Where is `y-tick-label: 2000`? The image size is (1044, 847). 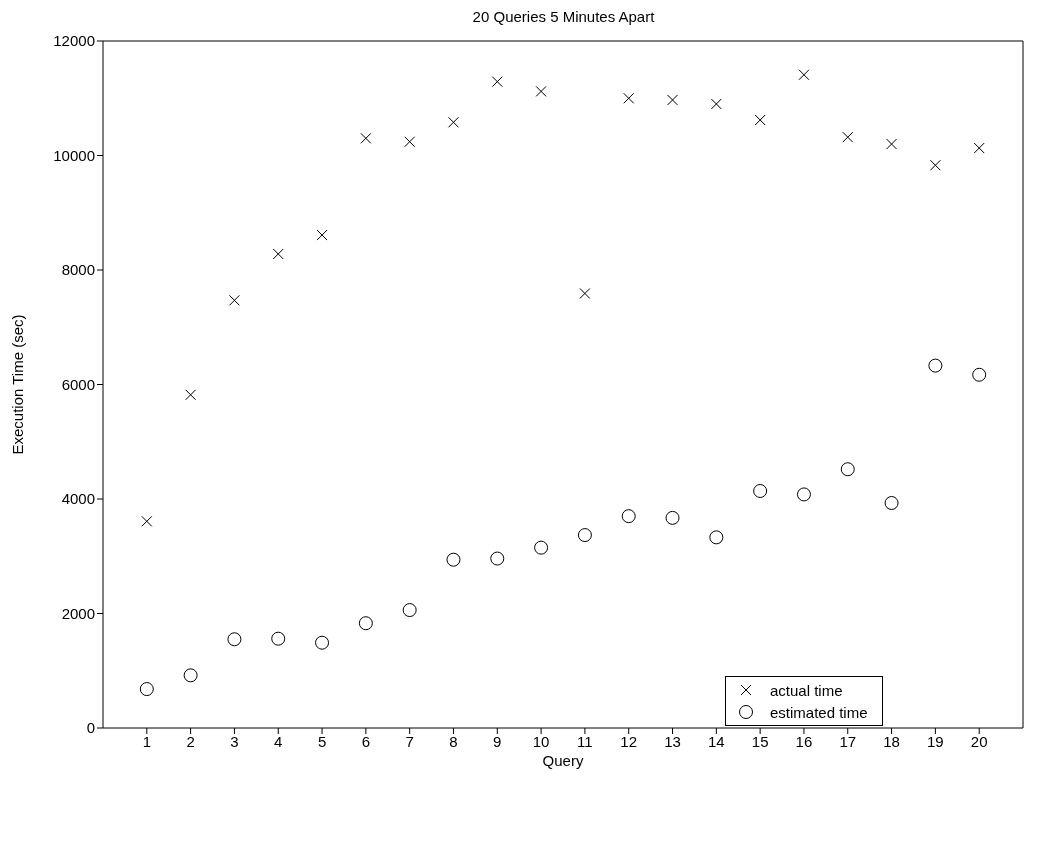 y-tick-label: 2000 is located at coordinates (78, 613).